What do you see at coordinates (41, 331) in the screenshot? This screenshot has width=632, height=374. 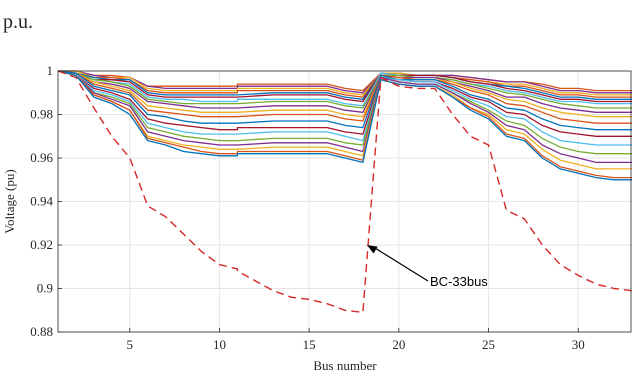 I see `y-tick-label: 0.88` at bounding box center [41, 331].